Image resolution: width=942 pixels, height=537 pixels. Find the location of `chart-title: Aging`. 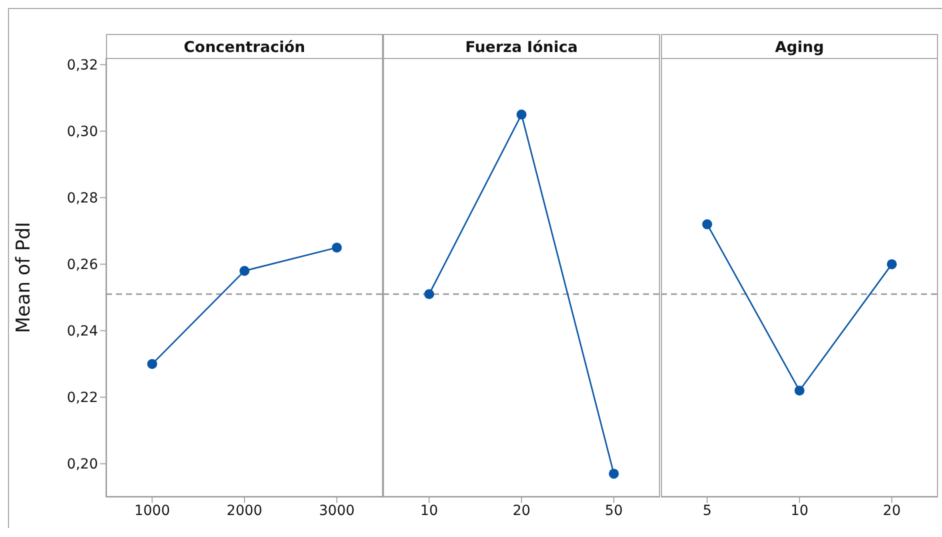

chart-title: Aging is located at coordinates (799, 46).